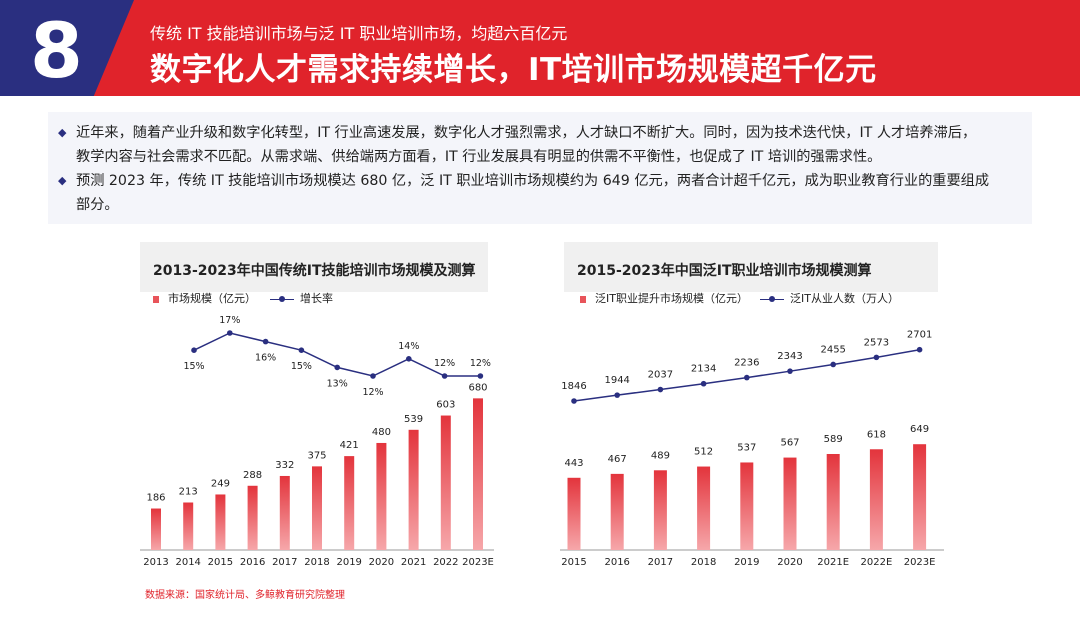  I want to click on chart1-legend-bar-label: 市场规模（亿元）, so click(212, 298).